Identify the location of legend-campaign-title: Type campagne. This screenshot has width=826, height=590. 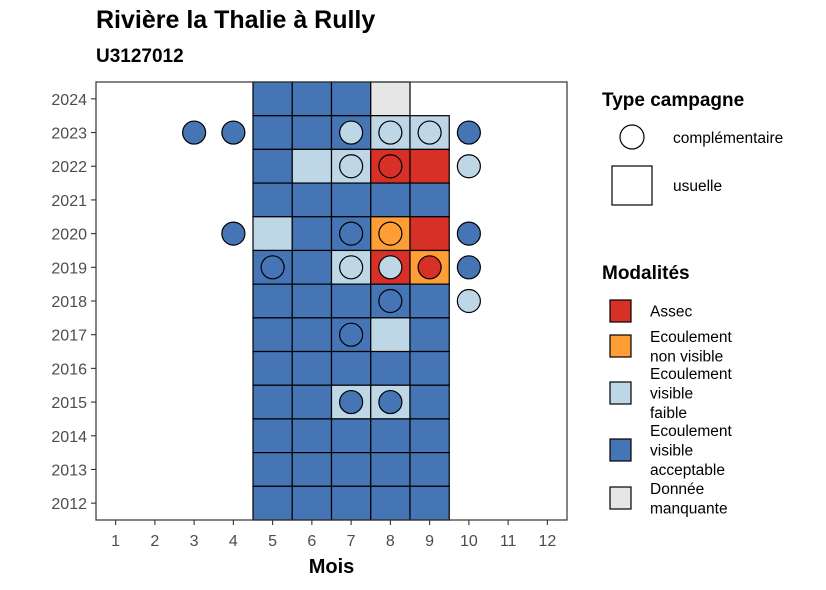
(673, 100).